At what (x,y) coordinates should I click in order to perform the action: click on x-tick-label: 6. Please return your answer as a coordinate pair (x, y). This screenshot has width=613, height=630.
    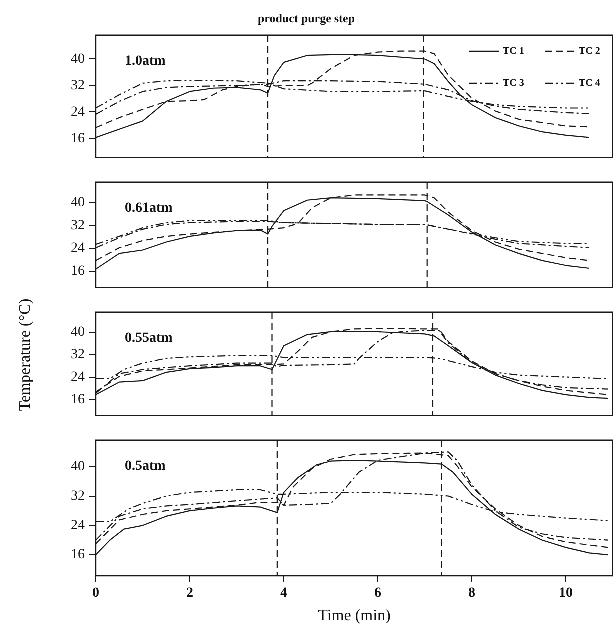
    Looking at the image, I should click on (378, 594).